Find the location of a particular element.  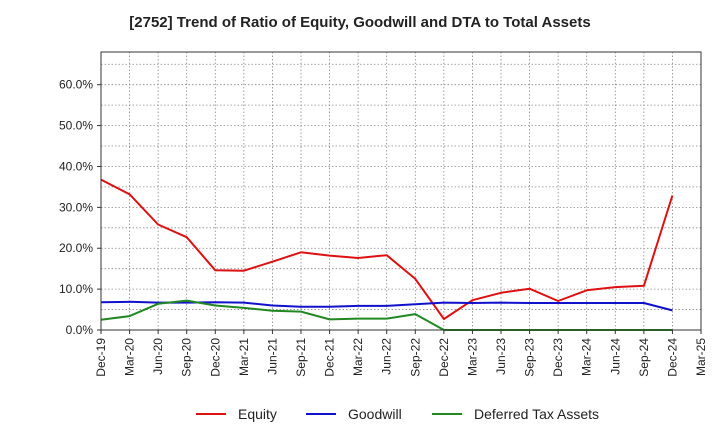

x-tick-label: Jun-23 is located at coordinates (501, 356).